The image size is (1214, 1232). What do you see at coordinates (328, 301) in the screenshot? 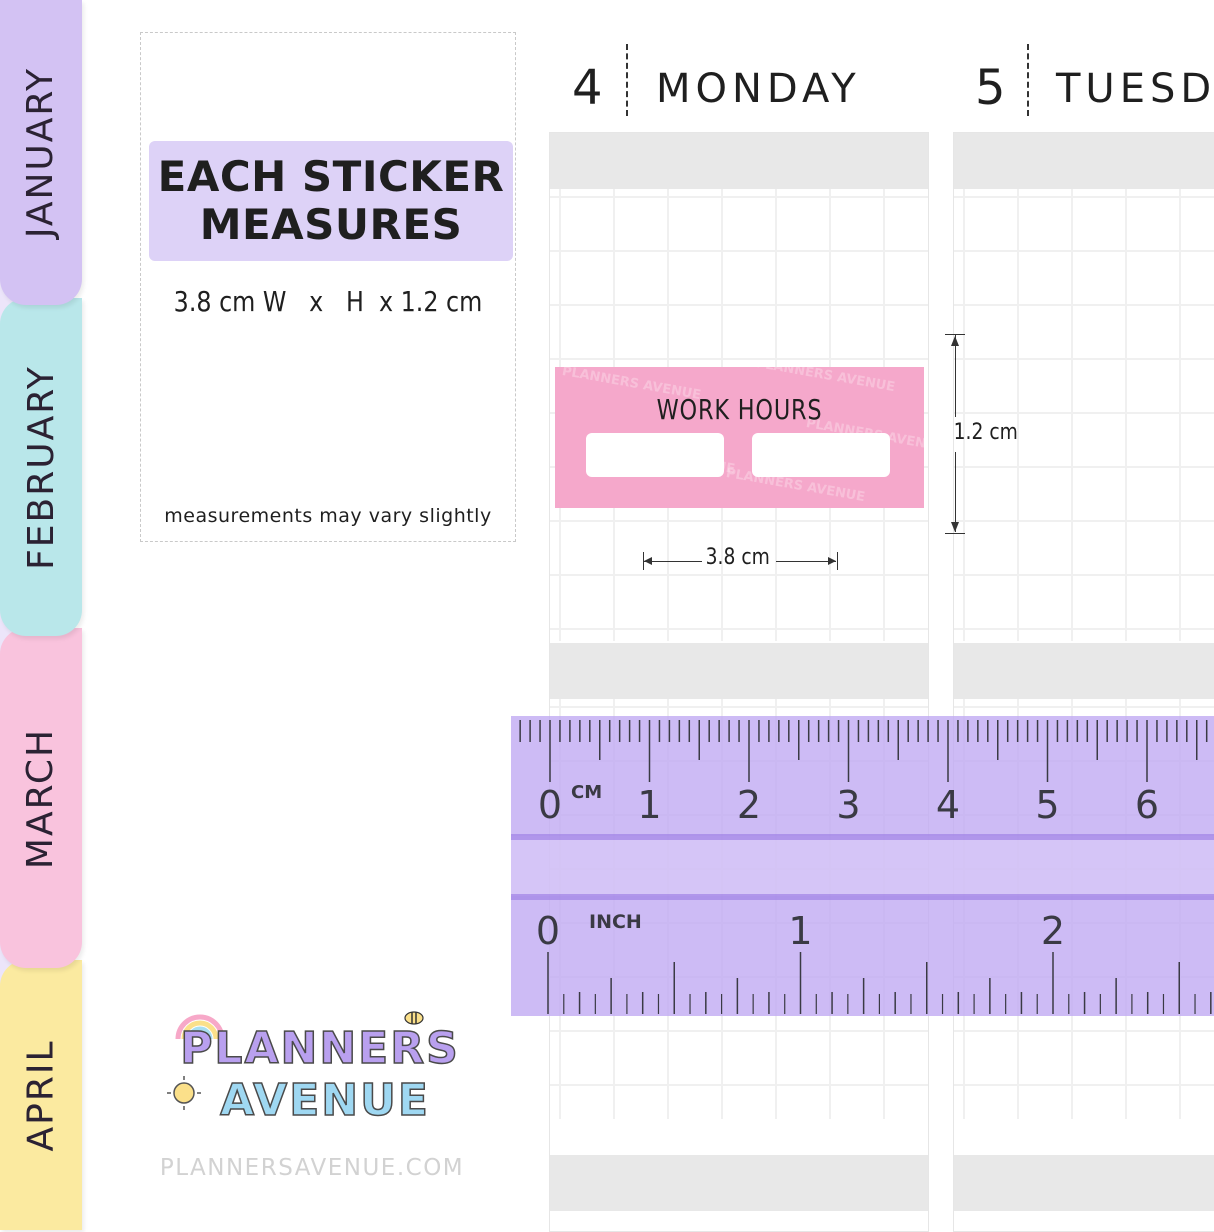
I see `card-dimensions: 3.8 cm W x H x 1.2 cm` at bounding box center [328, 301].